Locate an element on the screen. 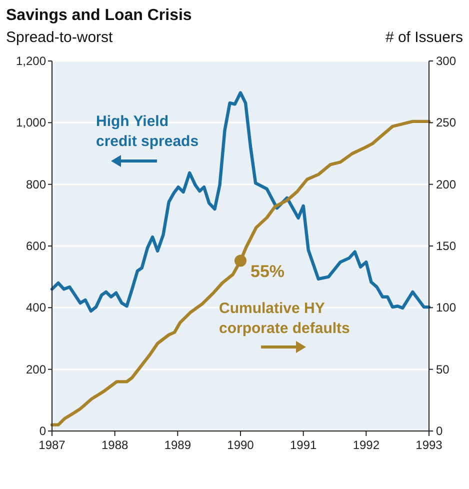 The image size is (469, 489). series-label: Cumulative HY corporate defaults is located at coordinates (284, 318).